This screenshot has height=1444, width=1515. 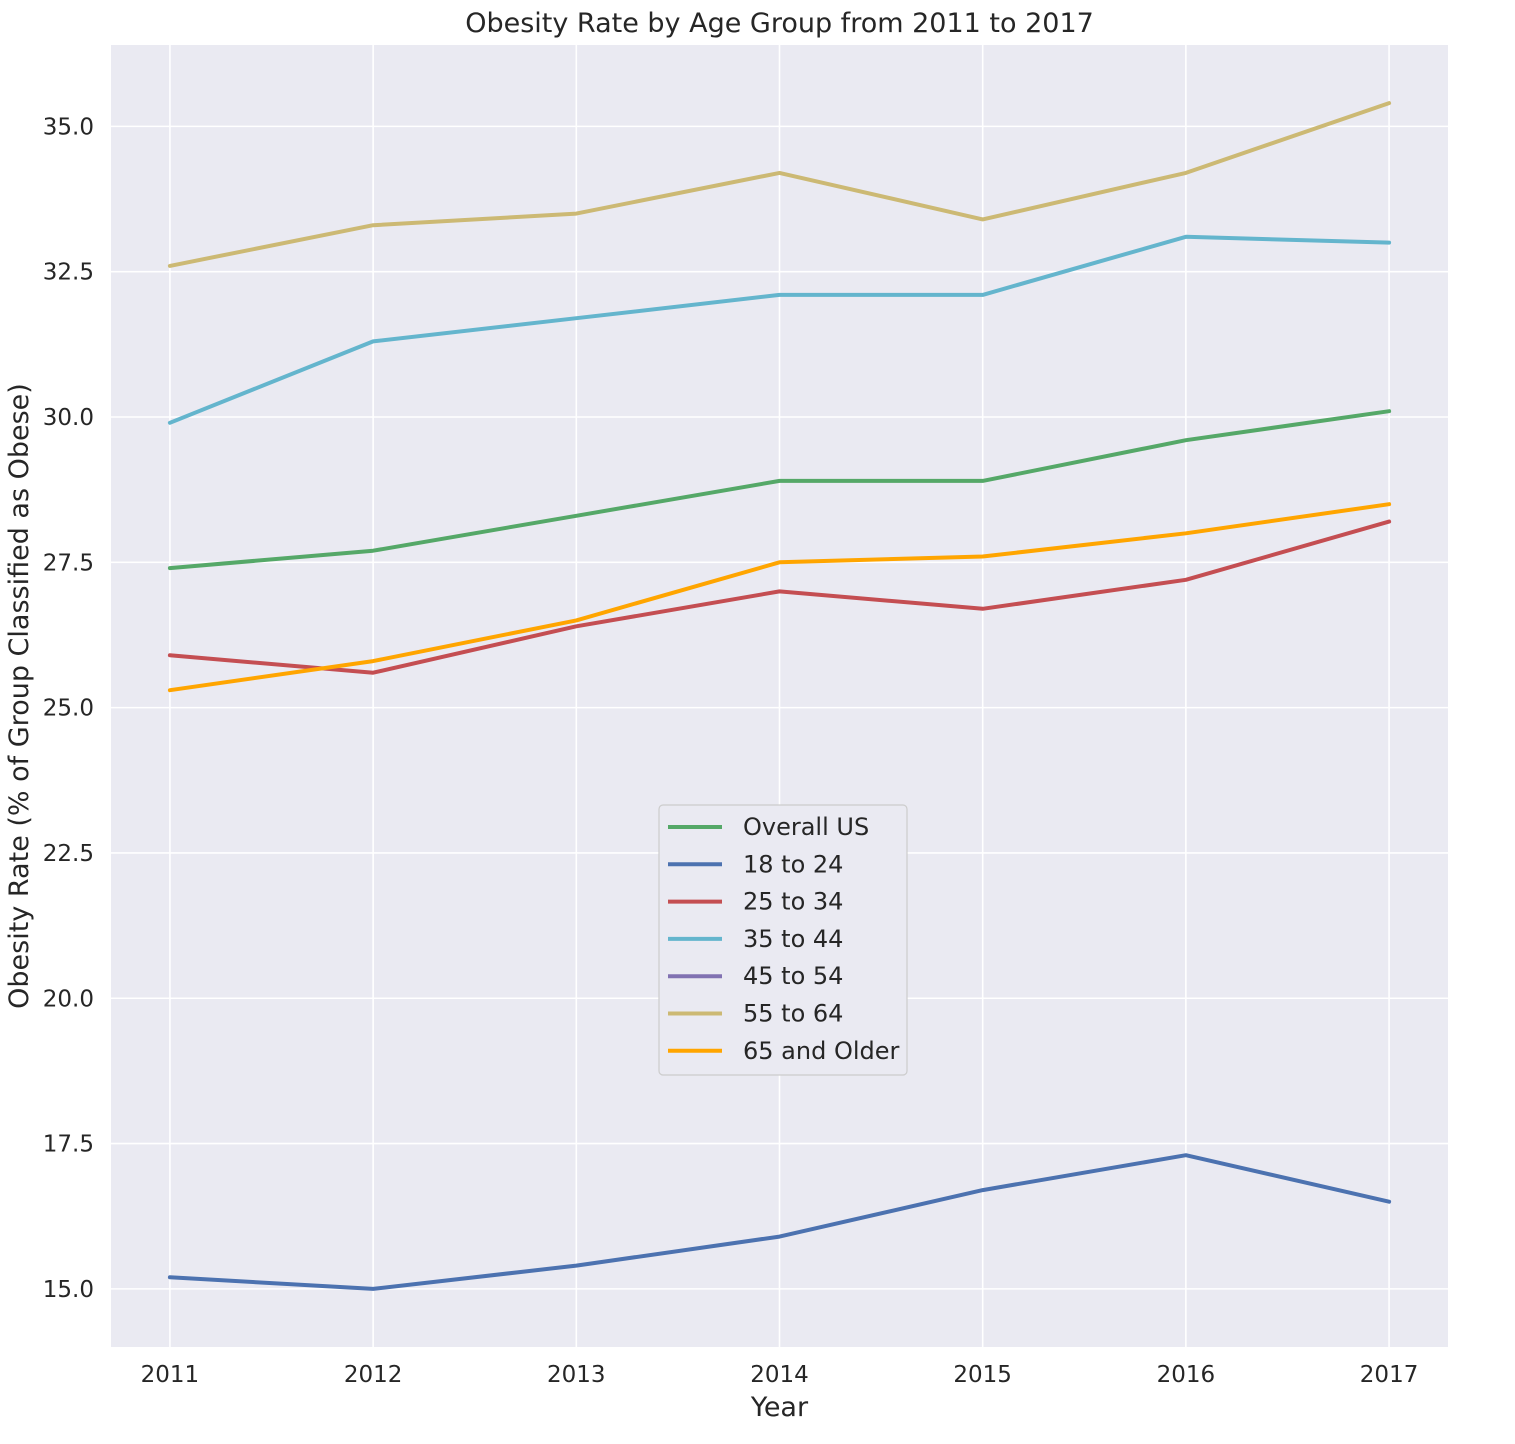 What do you see at coordinates (982, 1375) in the screenshot?
I see `x-tick-label: 2015` at bounding box center [982, 1375].